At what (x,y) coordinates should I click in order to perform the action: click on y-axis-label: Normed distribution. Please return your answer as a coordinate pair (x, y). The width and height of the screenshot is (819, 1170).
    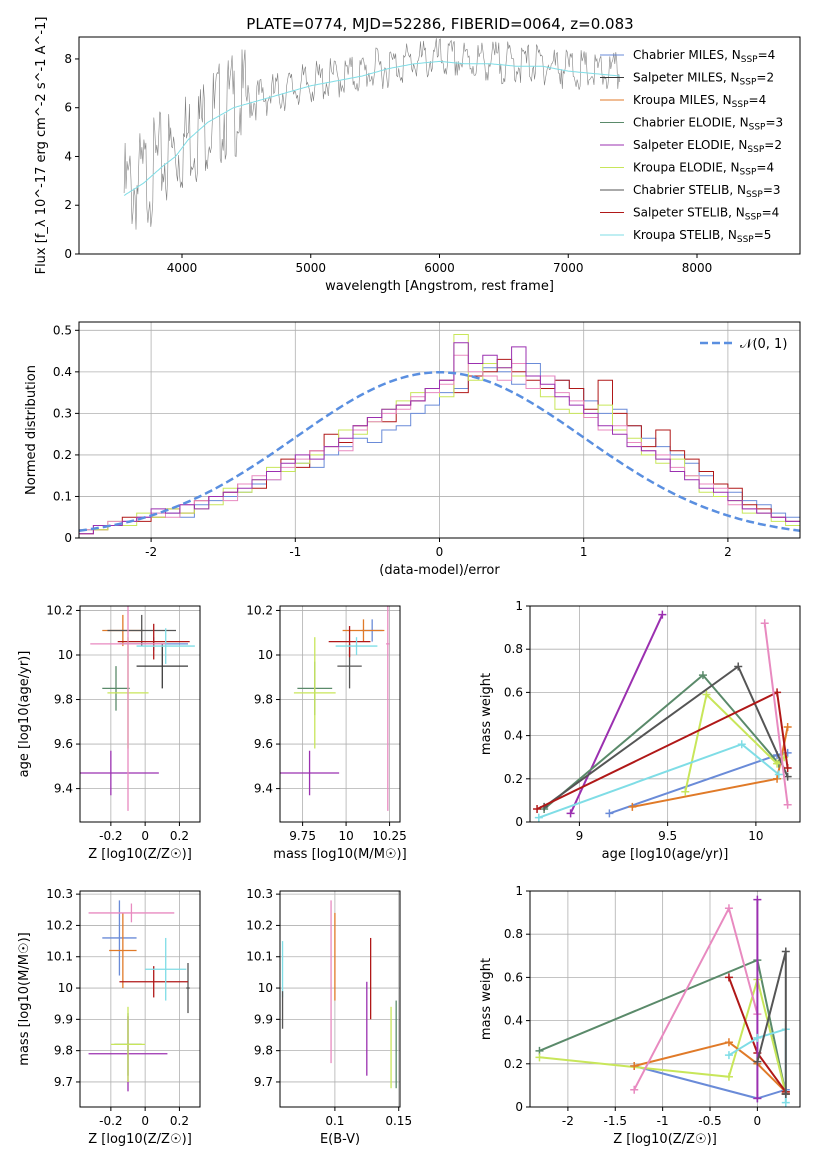
    Looking at the image, I should click on (31, 430).